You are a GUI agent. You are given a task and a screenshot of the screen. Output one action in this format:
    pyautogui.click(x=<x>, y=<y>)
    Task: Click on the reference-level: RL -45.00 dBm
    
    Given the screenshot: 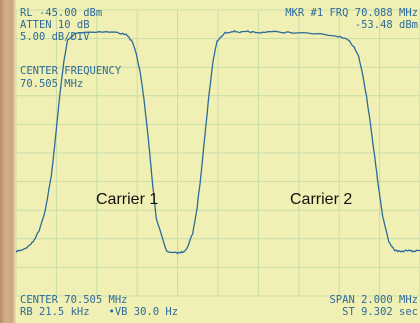 What is the action you would take?
    pyautogui.click(x=61, y=13)
    